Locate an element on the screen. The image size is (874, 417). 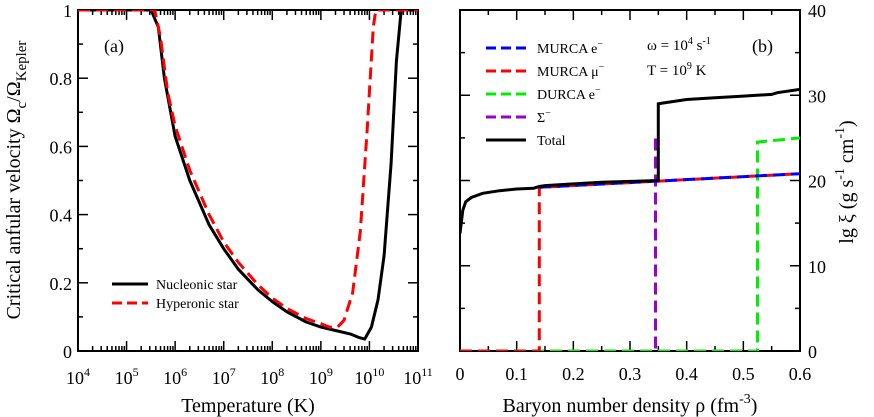
panel-b-legend: MURCA e− MURCA μ− DURCA e− Σ− Total is located at coordinates (545, 94).